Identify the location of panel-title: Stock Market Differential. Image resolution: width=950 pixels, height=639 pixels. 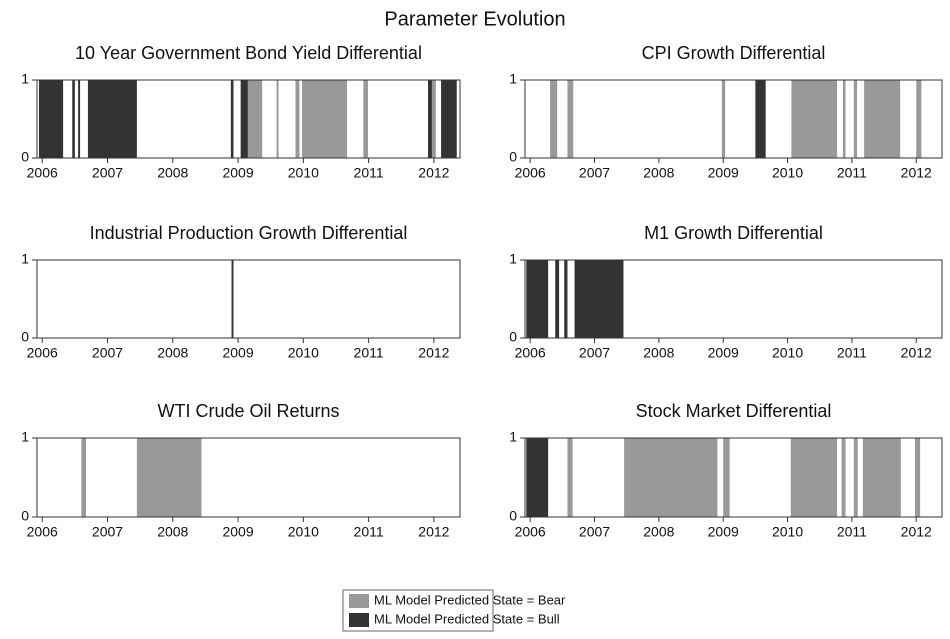
(734, 411).